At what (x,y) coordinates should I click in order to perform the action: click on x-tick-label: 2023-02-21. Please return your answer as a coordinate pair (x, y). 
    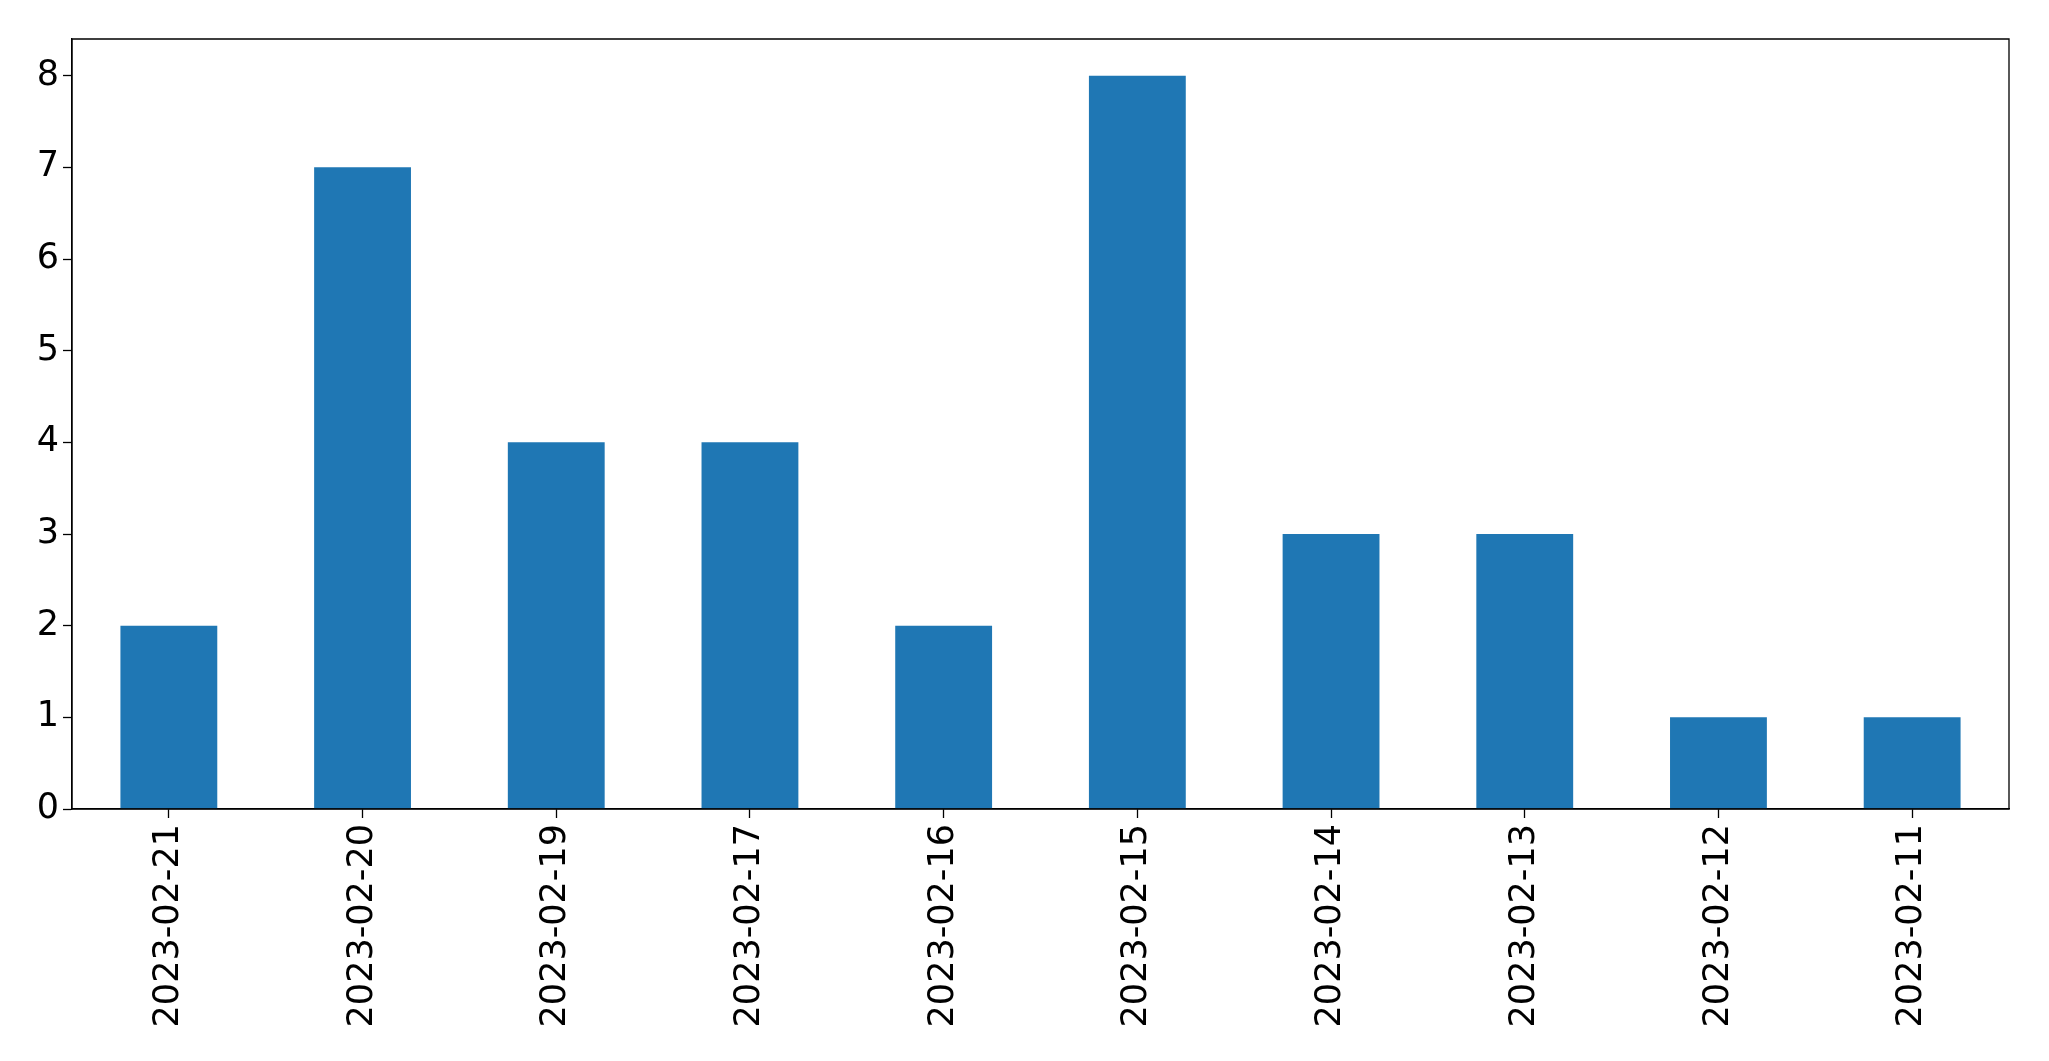
    Looking at the image, I should click on (165, 926).